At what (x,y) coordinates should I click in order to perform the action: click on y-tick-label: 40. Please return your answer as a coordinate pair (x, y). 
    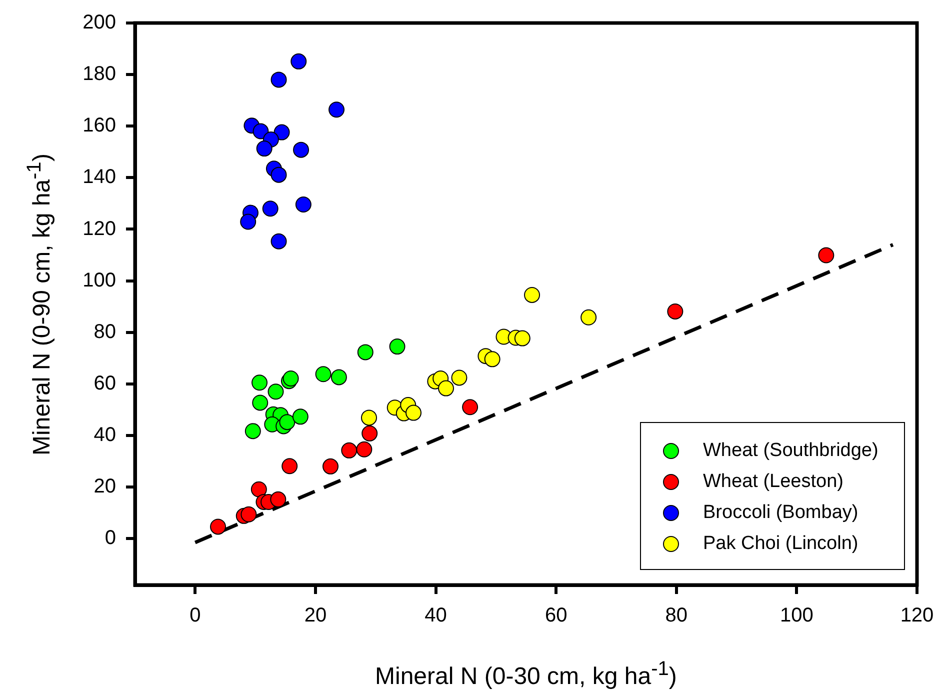
    Looking at the image, I should click on (105, 435).